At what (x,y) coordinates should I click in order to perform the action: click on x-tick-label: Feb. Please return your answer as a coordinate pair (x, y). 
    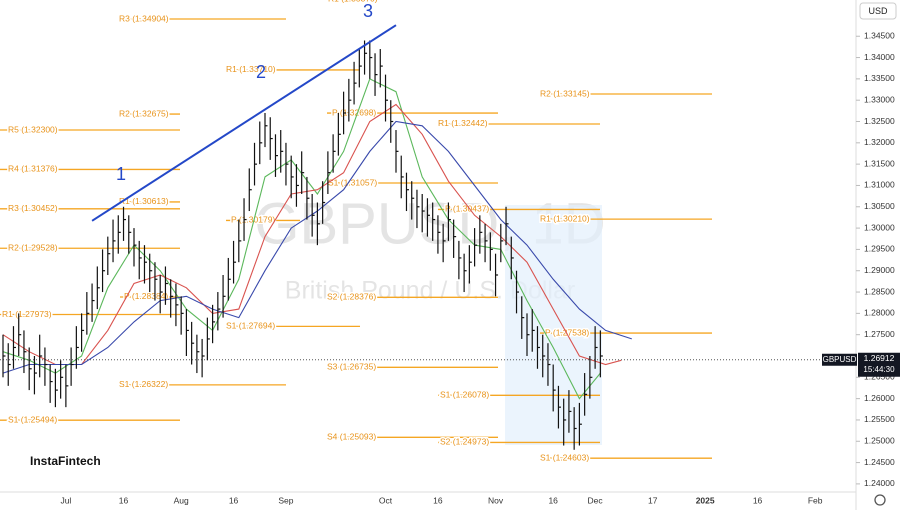
    Looking at the image, I should click on (815, 500).